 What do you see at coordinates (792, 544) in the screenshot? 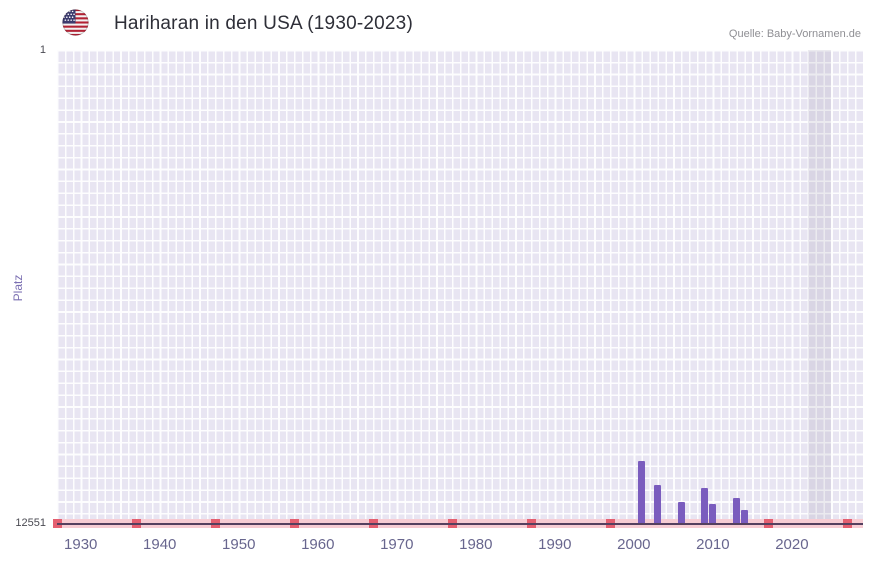
I see `x-tick-2020: 2020` at bounding box center [792, 544].